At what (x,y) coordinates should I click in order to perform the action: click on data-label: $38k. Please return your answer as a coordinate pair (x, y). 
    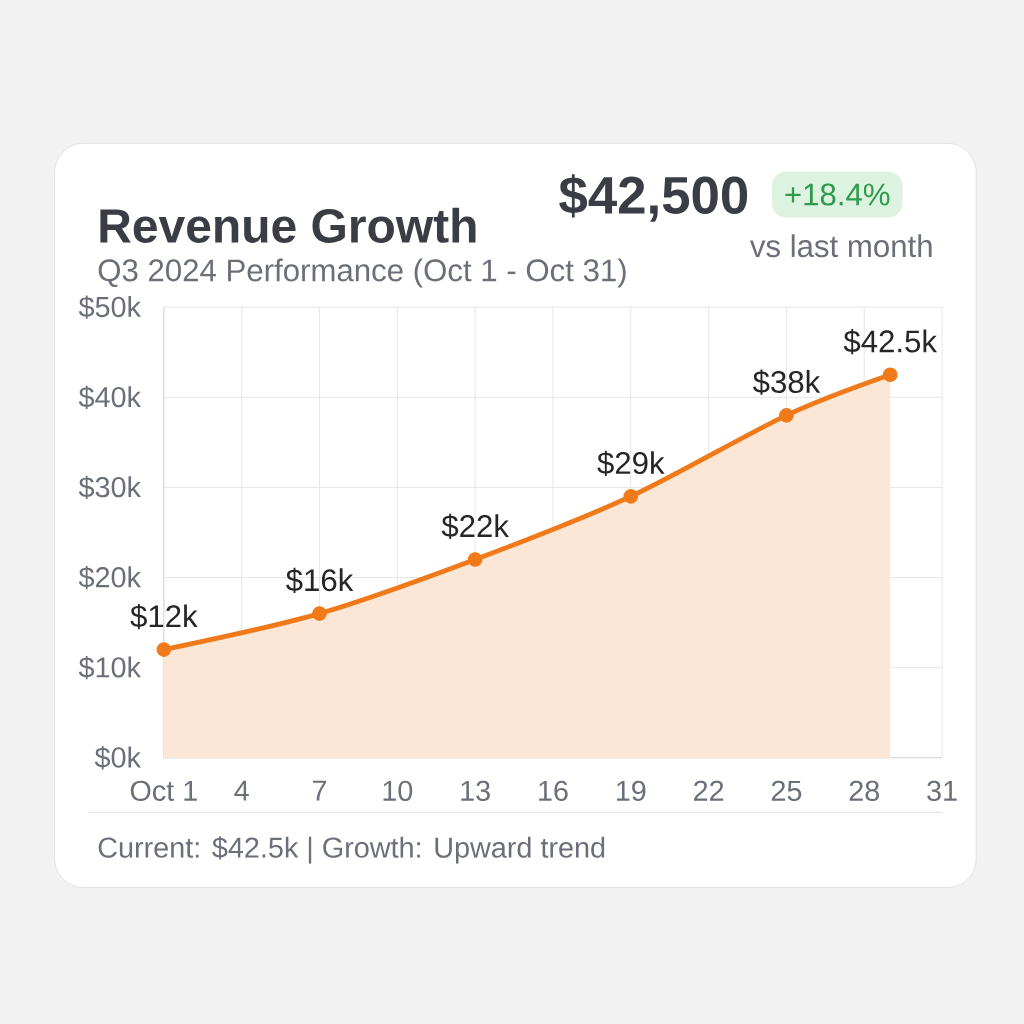
    Looking at the image, I should click on (786, 382).